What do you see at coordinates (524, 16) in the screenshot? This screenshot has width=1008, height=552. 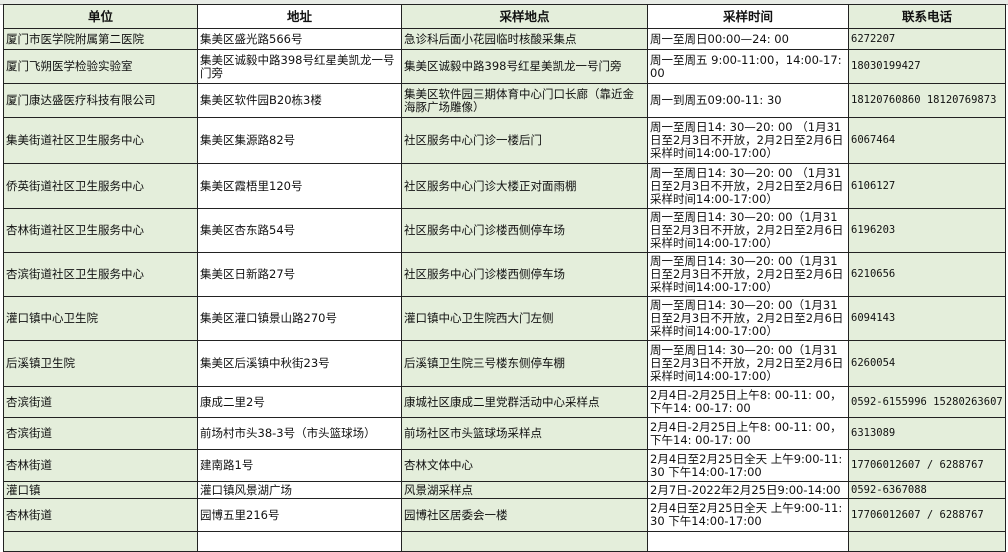 I see `header-sampling-site: 采样地点` at bounding box center [524, 16].